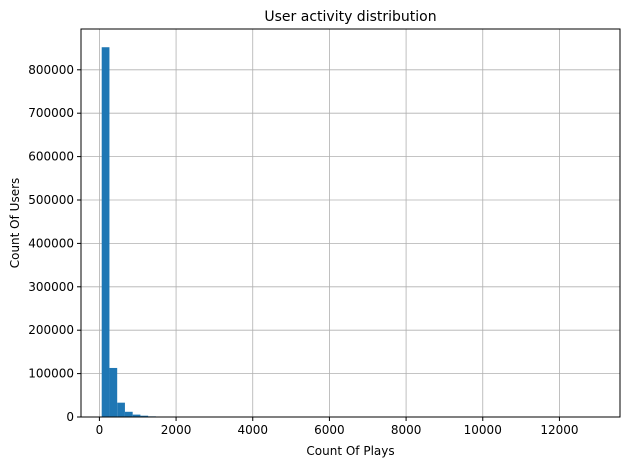 This screenshot has height=474, width=630. What do you see at coordinates (483, 430) in the screenshot?
I see `x-tick-label: 10000` at bounding box center [483, 430].